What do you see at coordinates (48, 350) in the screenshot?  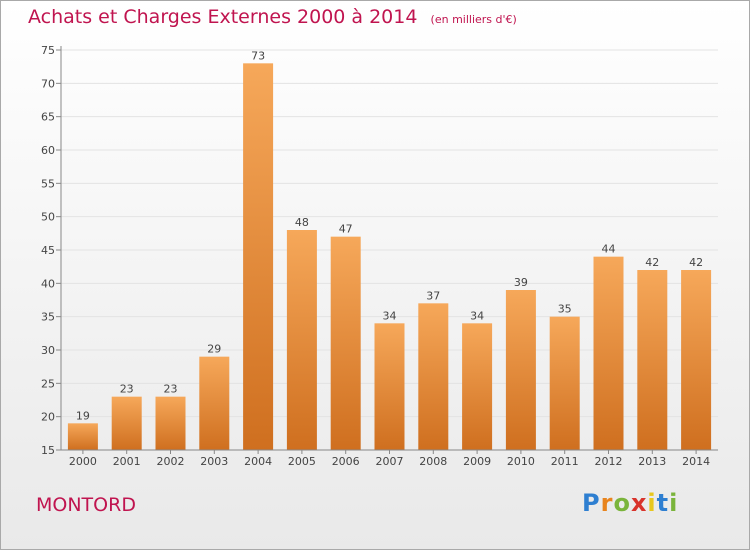 I see `y-tick-label: 30` at bounding box center [48, 350].